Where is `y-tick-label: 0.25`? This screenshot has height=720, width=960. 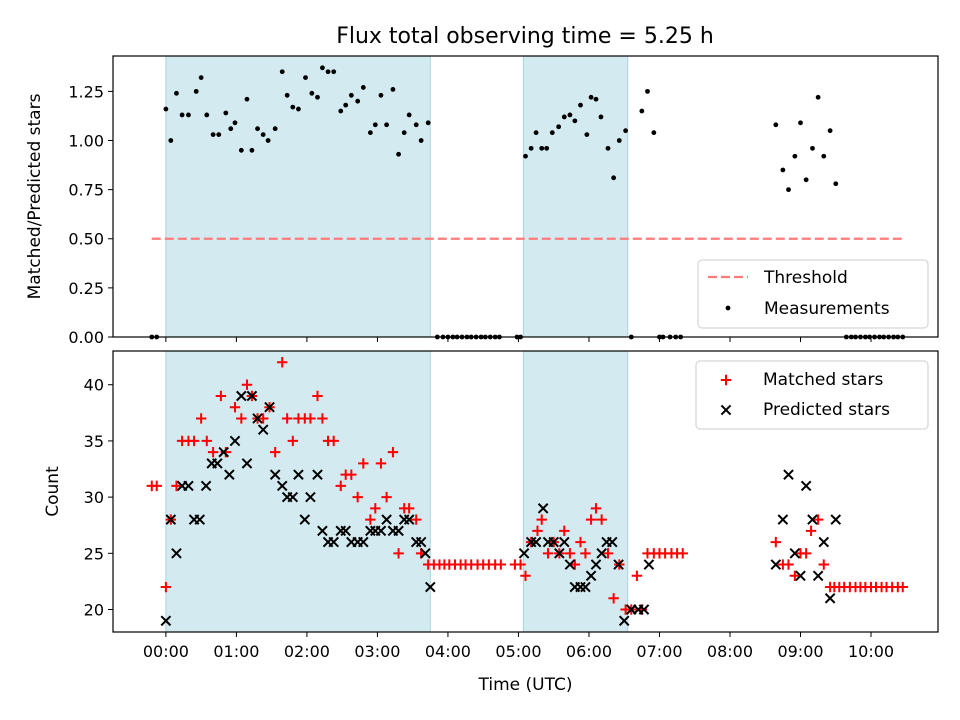
y-tick-label: 0.25 is located at coordinates (86, 288).